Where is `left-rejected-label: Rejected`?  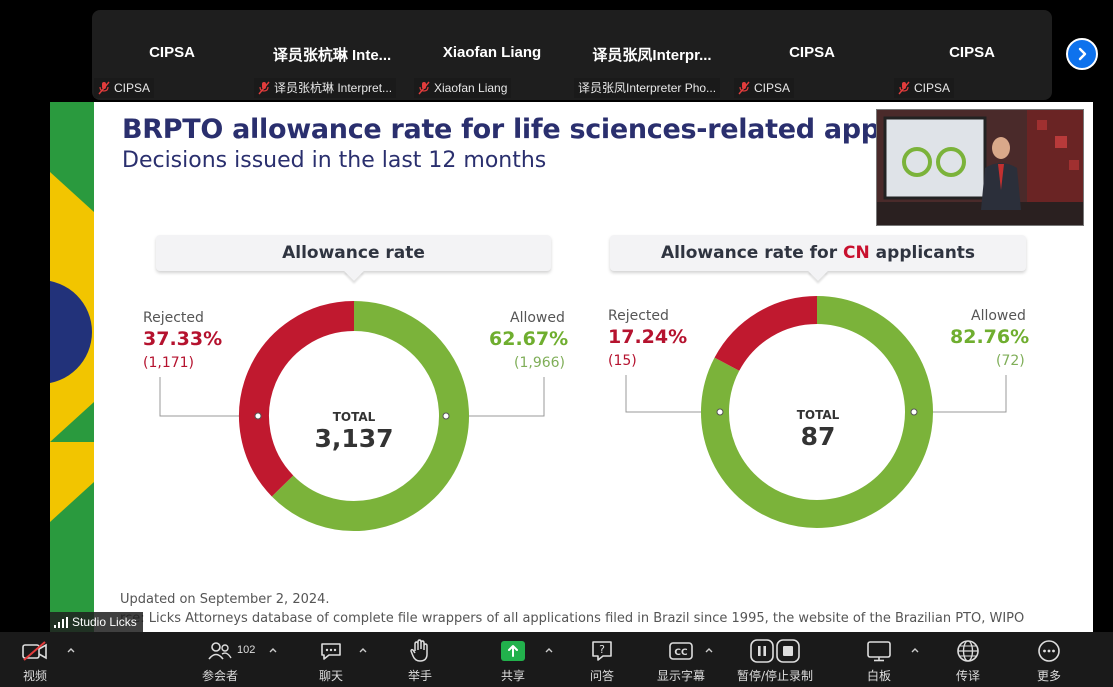 left-rejected-label: Rejected is located at coordinates (173, 318).